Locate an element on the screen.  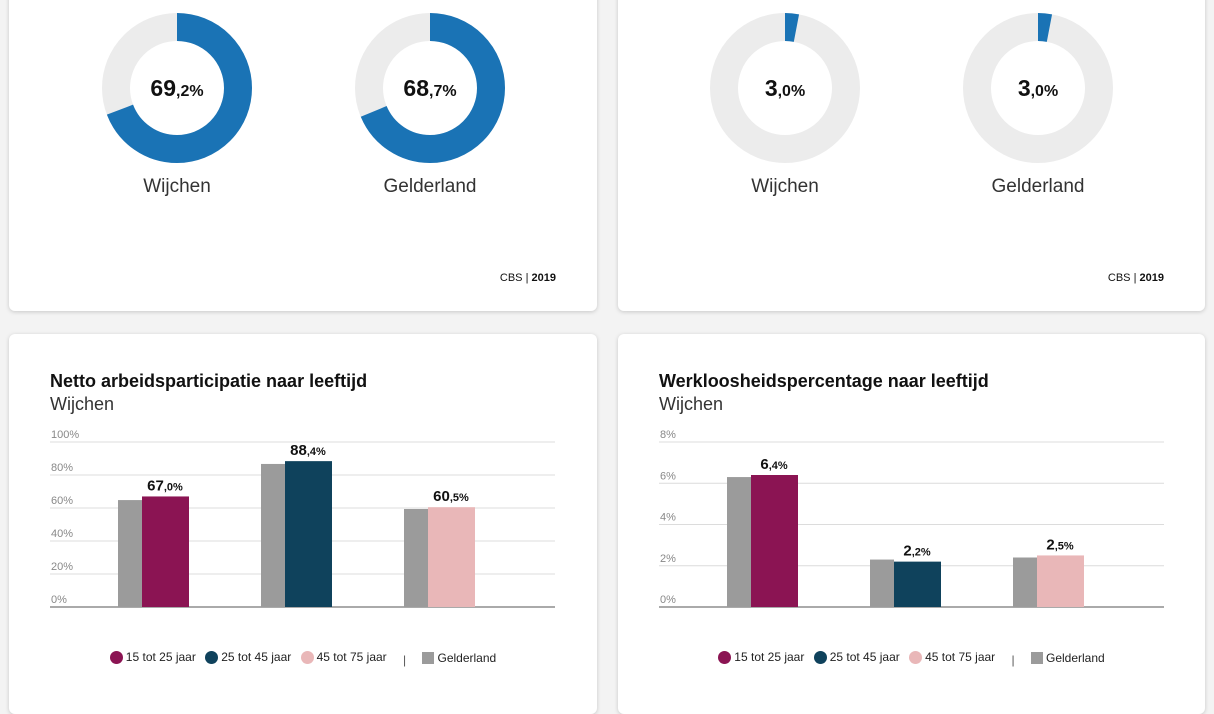
donut-wijchen: 69,2% Wijchen is located at coordinates (177, 105).